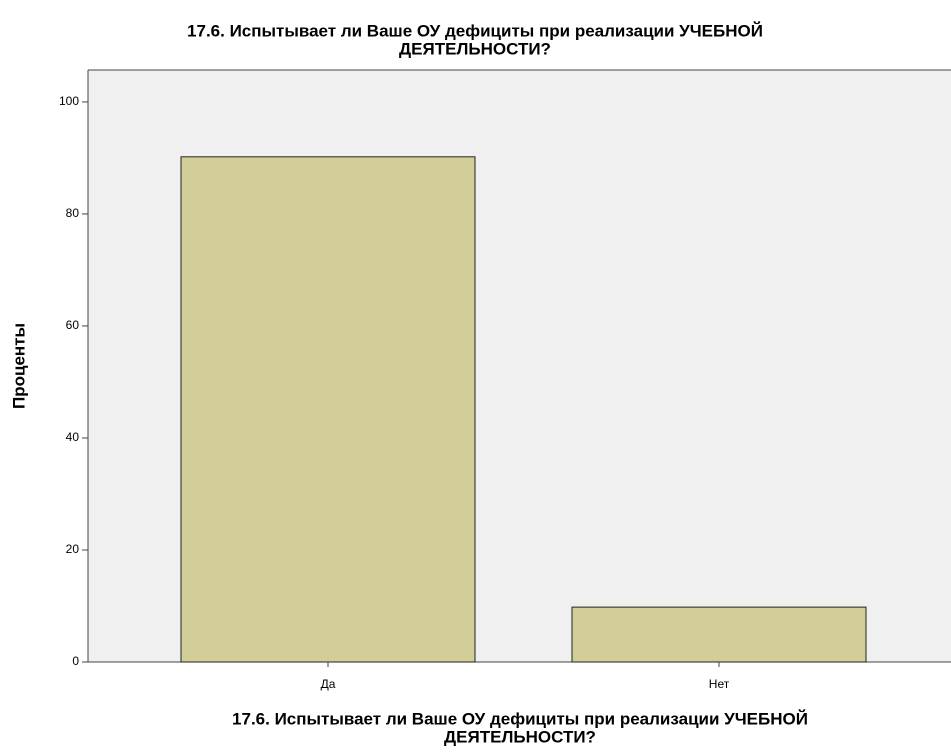 The image size is (951, 753). Describe the element at coordinates (69, 101) in the screenshot. I see `y-tick-label: 100` at that location.